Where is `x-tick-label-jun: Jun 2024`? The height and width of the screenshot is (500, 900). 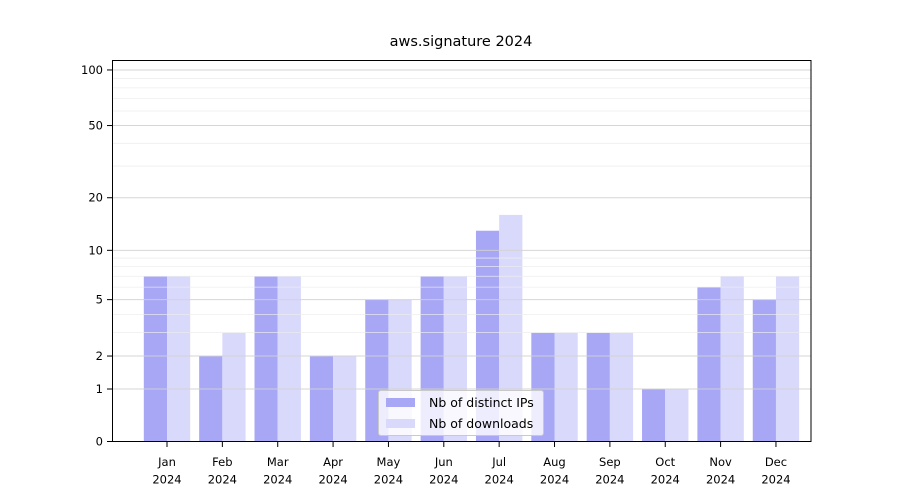
x-tick-label-jun: Jun 2024 is located at coordinates (443, 471).